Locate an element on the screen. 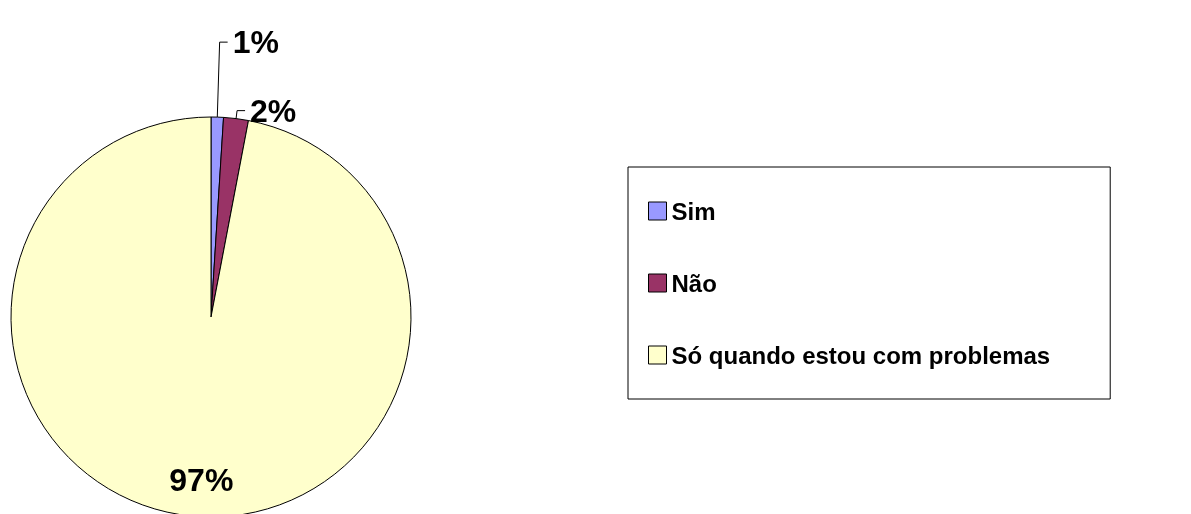 Image resolution: width=1191 pixels, height=514 pixels. data-label: 97% is located at coordinates (201, 479).